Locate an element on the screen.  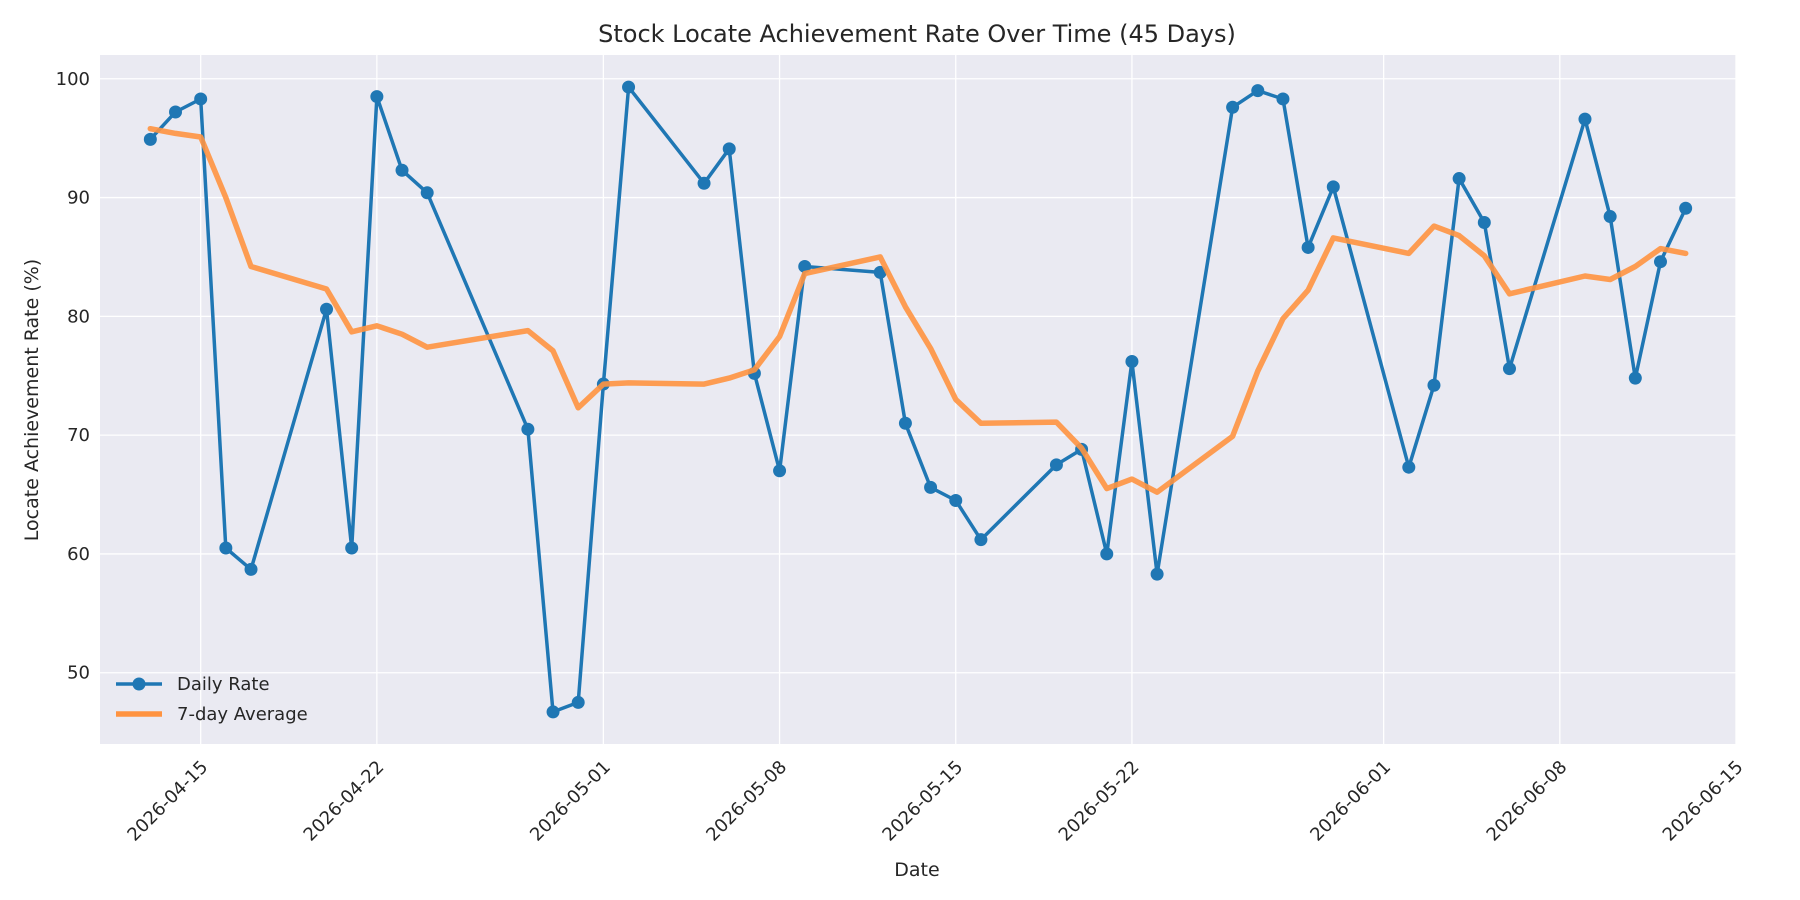
x-axis-label: Date is located at coordinates (916, 870).